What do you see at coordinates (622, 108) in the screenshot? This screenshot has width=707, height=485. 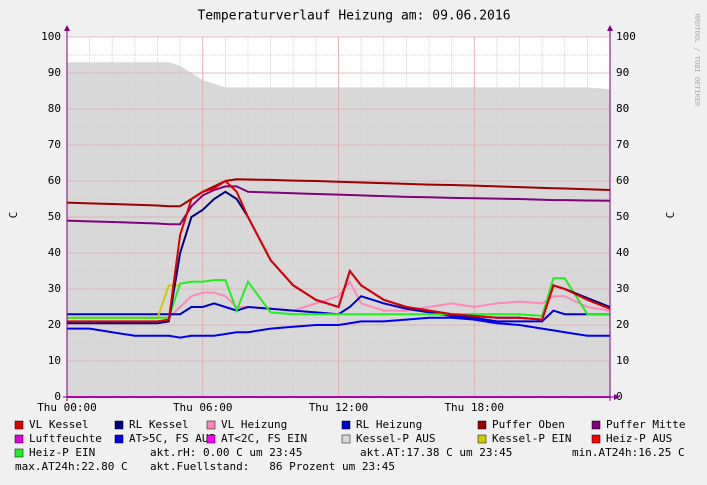 I see `y2-tick-label: 80` at bounding box center [622, 108].